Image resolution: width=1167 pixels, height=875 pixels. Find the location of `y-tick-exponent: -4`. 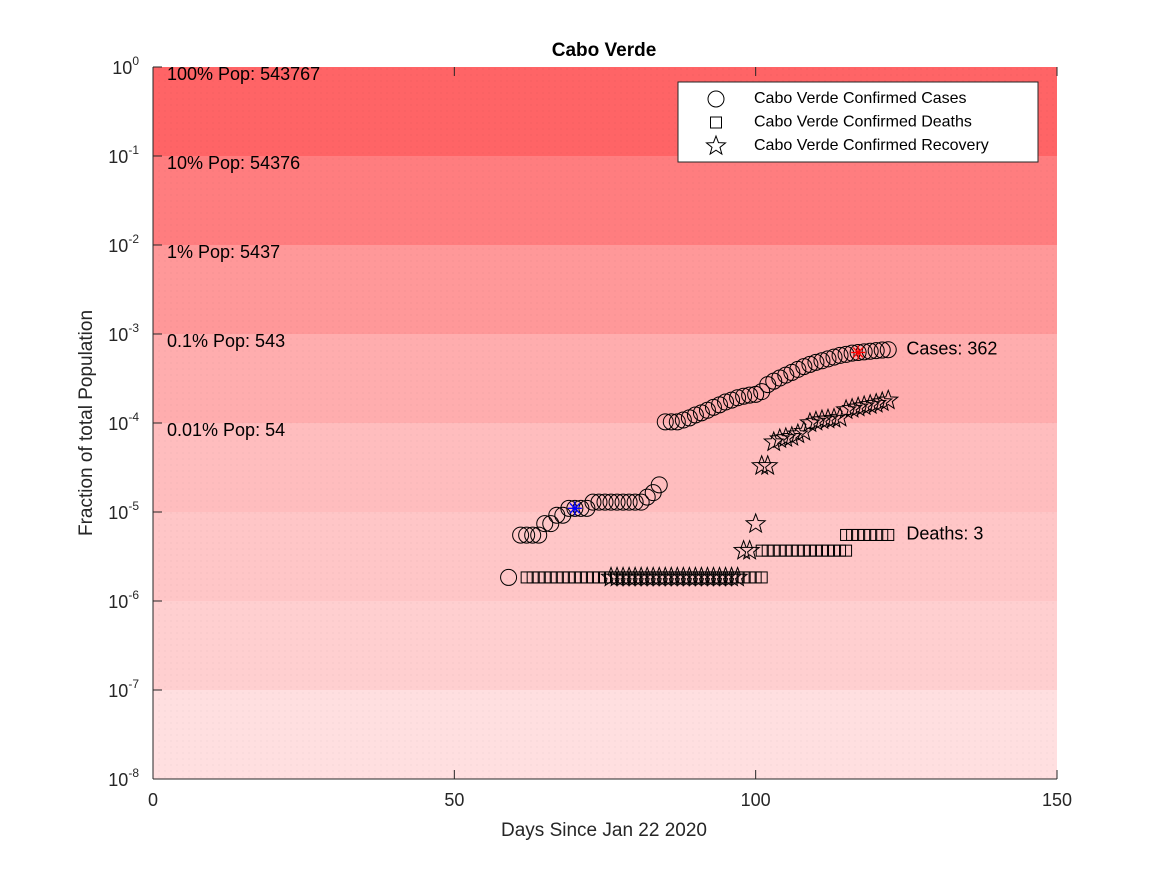

y-tick-exponent: -4 is located at coordinates (133, 417).